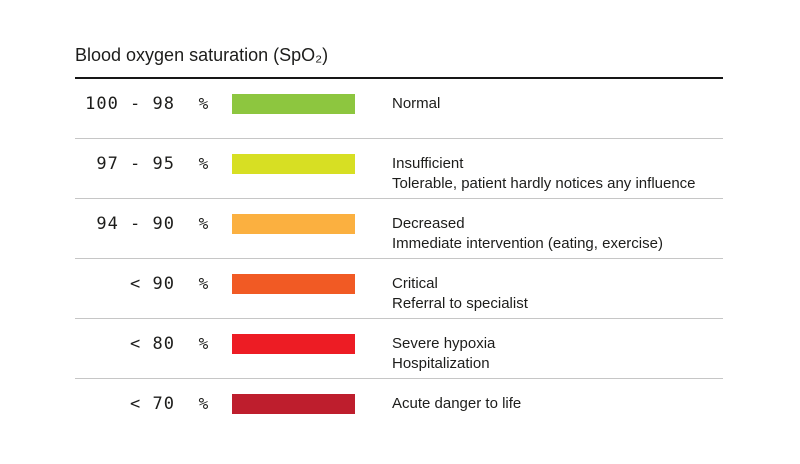 The image size is (800, 464). Describe the element at coordinates (152, 404) in the screenshot. I see `spo2-range: < 70` at that location.